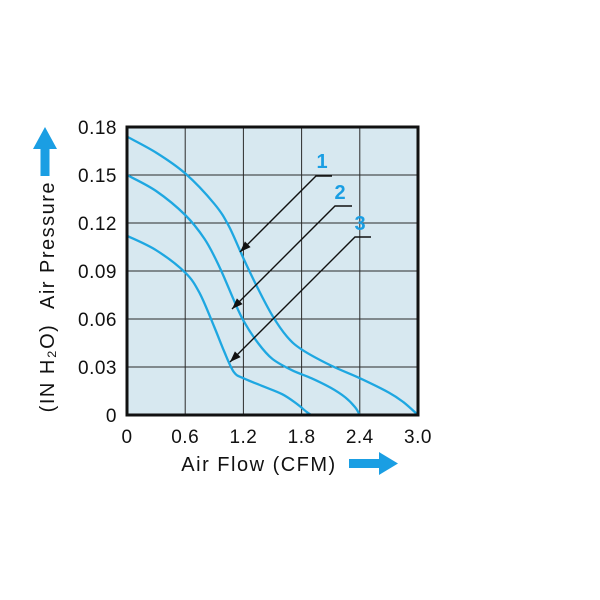  Describe the element at coordinates (418, 437) in the screenshot. I see `x-tick-label: 3.0` at that location.